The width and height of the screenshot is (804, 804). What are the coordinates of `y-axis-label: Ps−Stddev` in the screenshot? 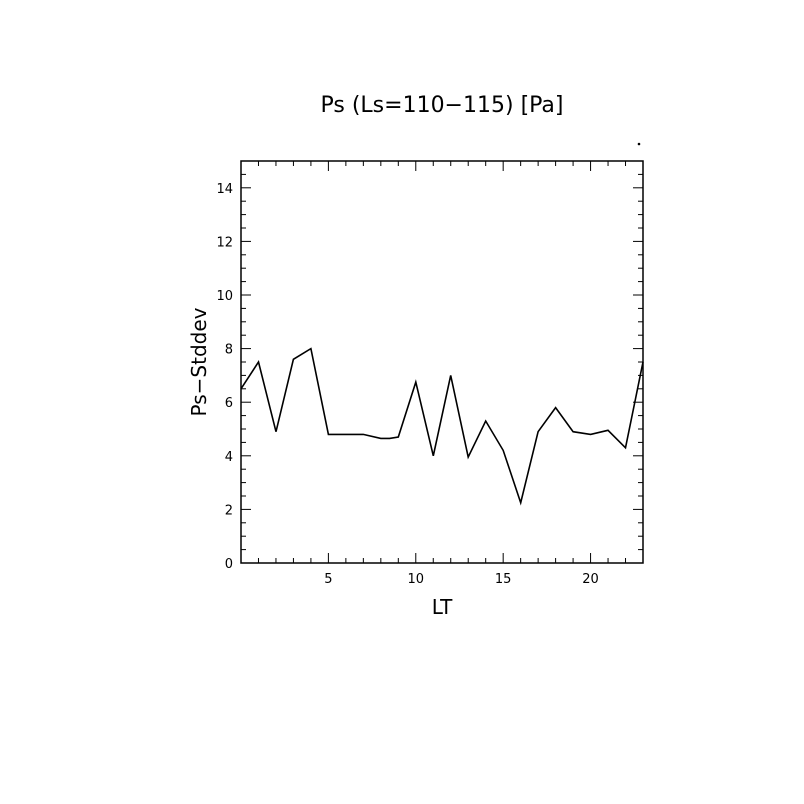 It's located at (199, 361).